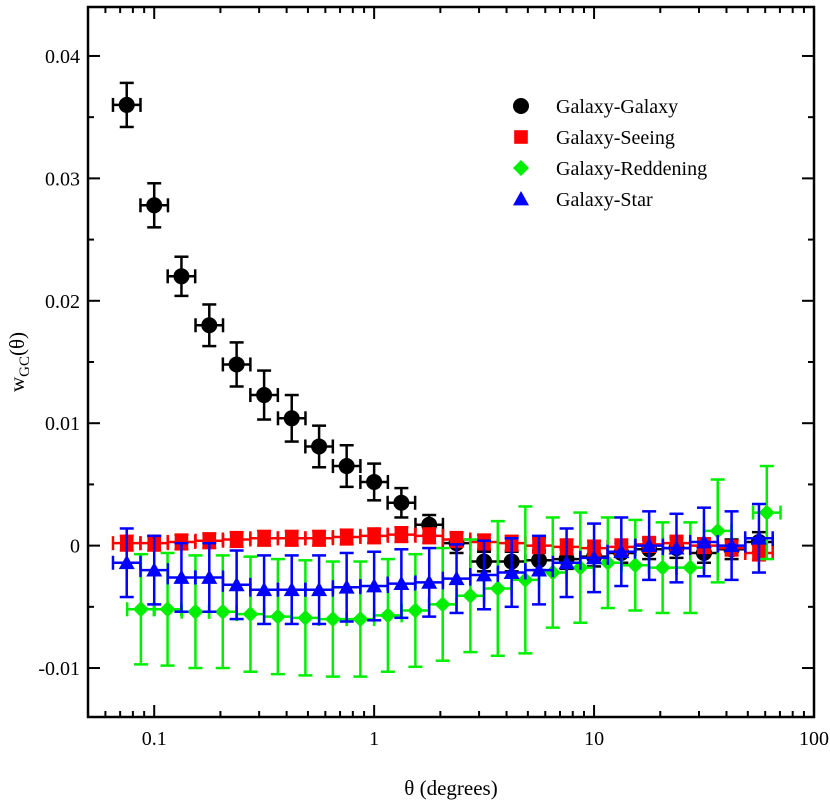 This screenshot has width=830, height=805. What do you see at coordinates (631, 169) in the screenshot?
I see `legend-label: Galaxy-Reddening` at bounding box center [631, 169].